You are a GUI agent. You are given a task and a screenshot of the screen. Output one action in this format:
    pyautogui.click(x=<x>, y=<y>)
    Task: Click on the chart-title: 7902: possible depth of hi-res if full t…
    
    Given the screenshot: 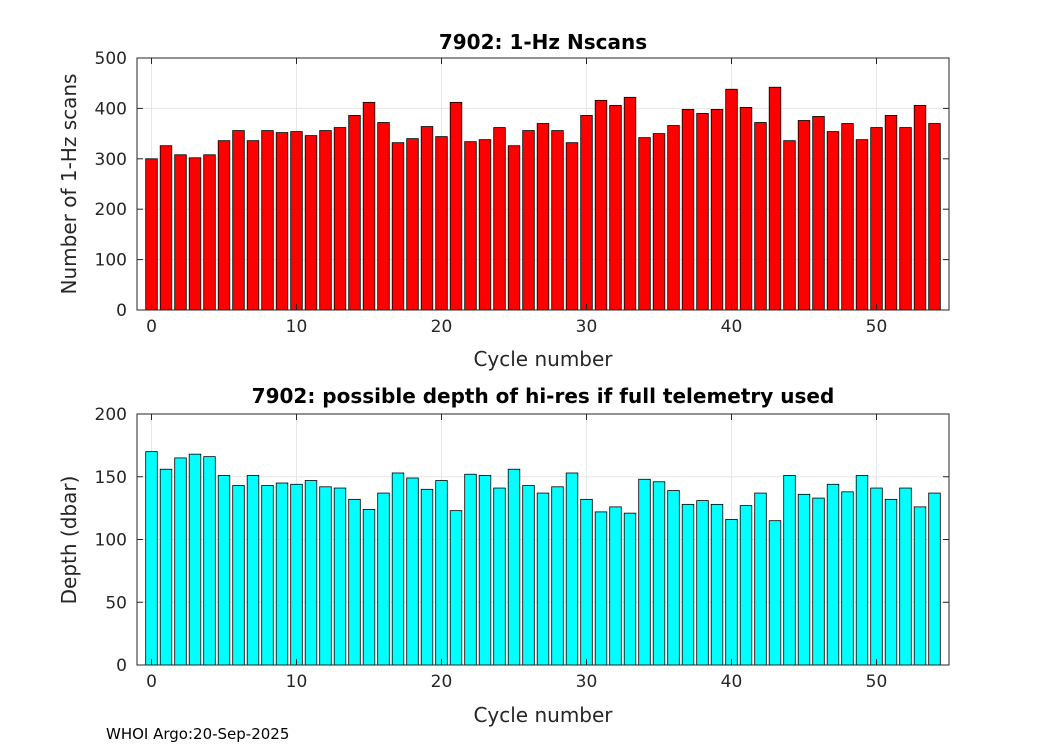 What is the action you would take?
    pyautogui.click(x=543, y=396)
    